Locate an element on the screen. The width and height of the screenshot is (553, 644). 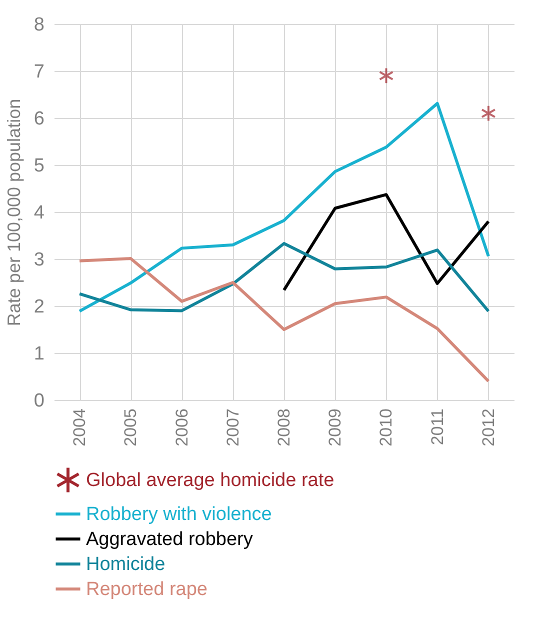
y-axis-title: Rate per 100,000 population is located at coordinates (14, 212).